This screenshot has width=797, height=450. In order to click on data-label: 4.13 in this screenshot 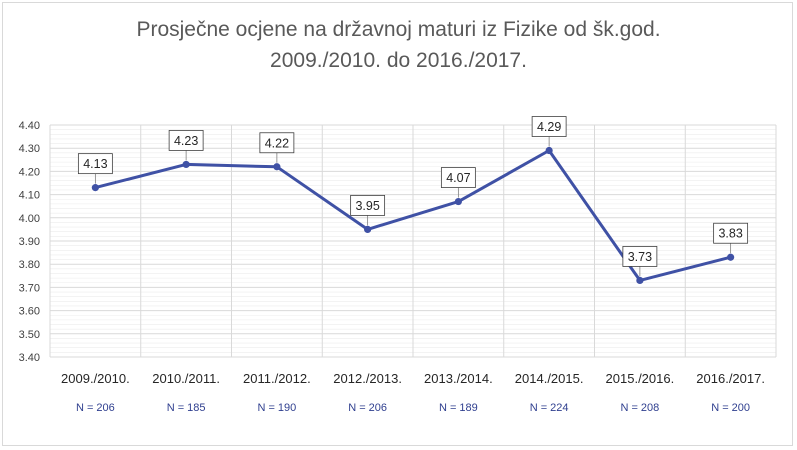, I will do `click(95, 164)`.